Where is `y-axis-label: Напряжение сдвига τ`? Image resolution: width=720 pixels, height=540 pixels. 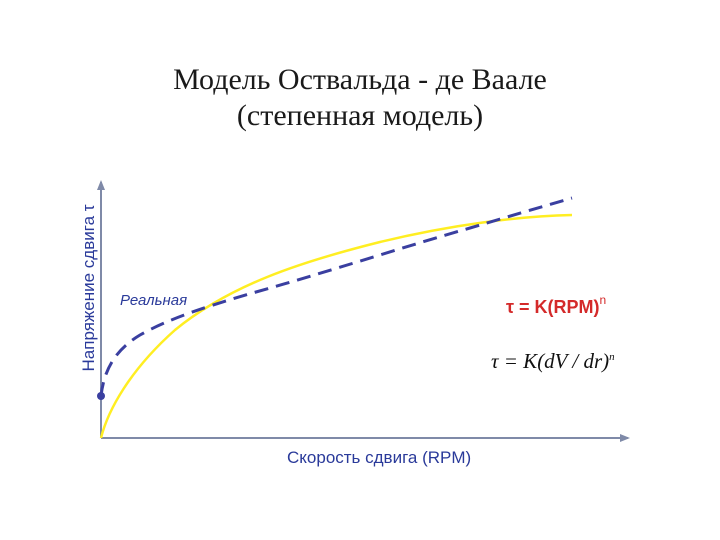
y-axis-label: Напряжение сдвига τ is located at coordinates (88, 288).